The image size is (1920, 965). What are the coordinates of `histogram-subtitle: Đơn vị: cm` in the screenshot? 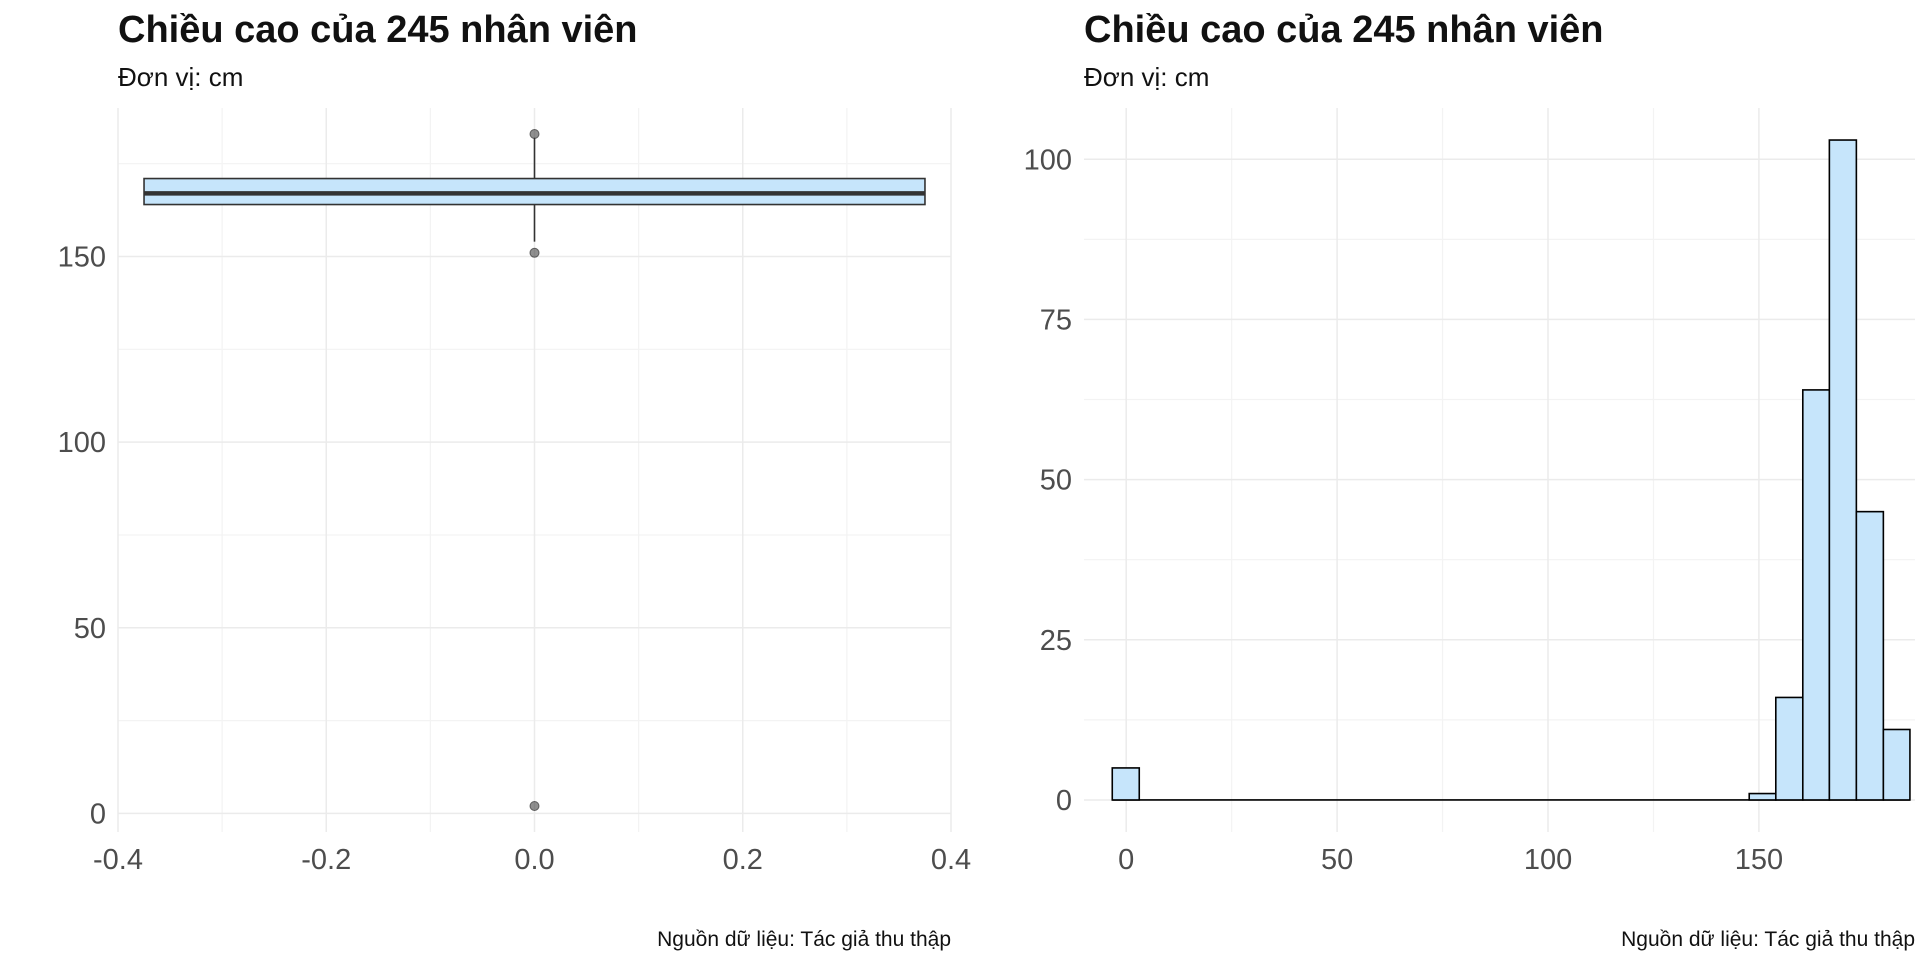 It's located at (1146, 77).